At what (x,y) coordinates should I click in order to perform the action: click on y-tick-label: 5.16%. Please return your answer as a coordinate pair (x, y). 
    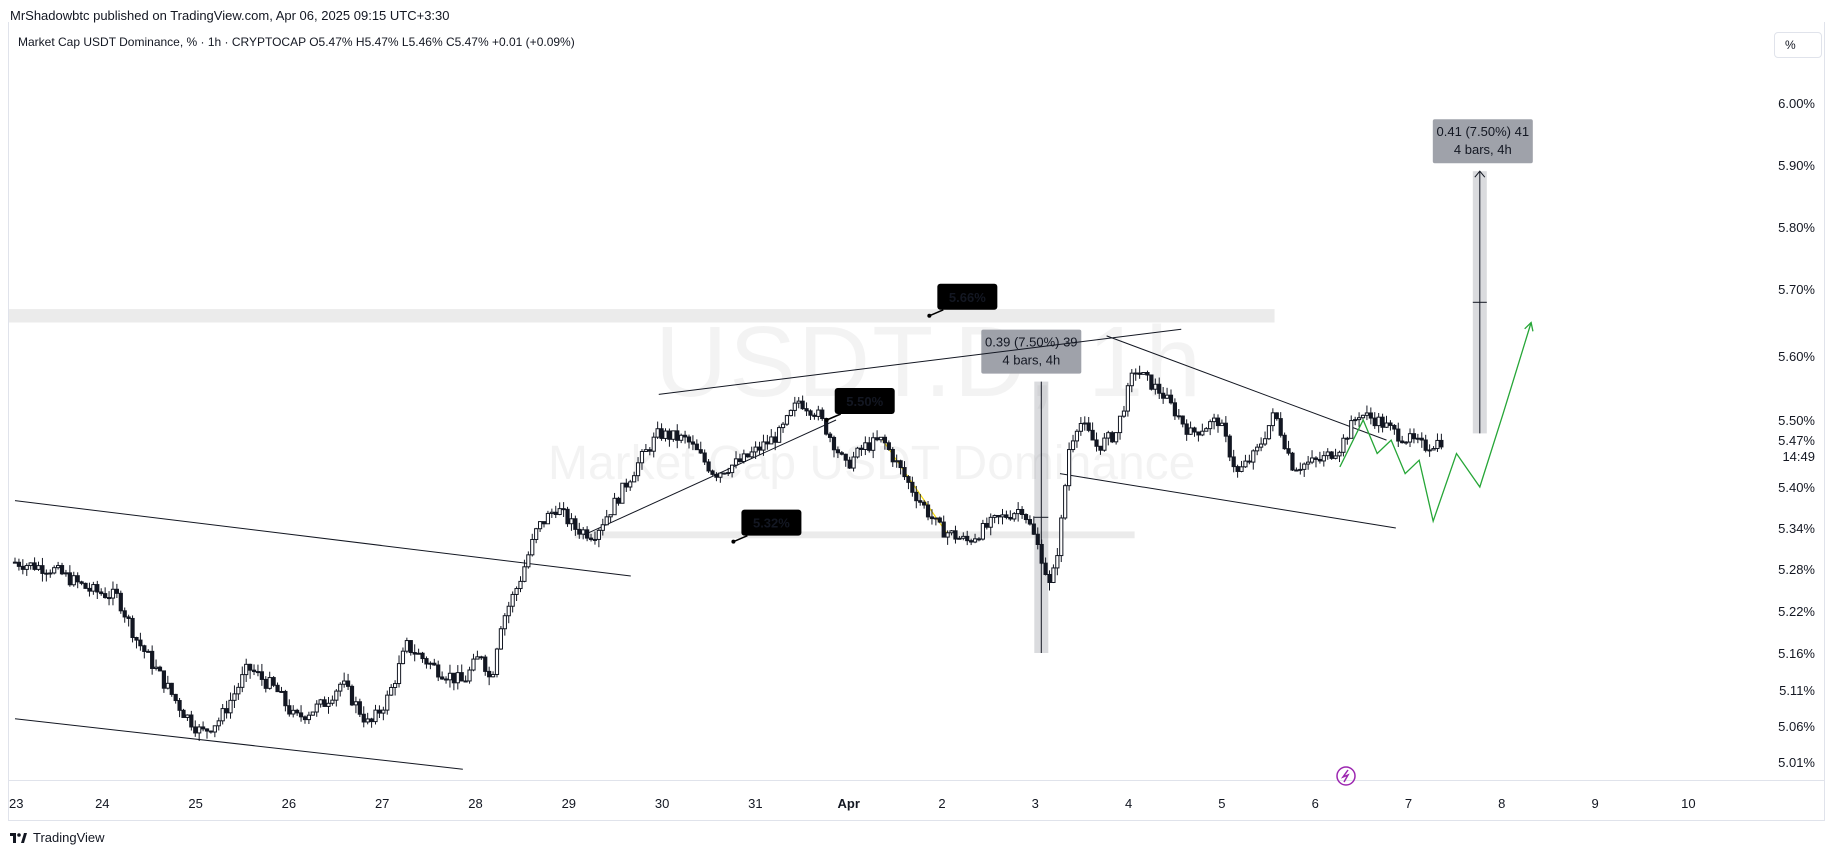
    Looking at the image, I should click on (1796, 653).